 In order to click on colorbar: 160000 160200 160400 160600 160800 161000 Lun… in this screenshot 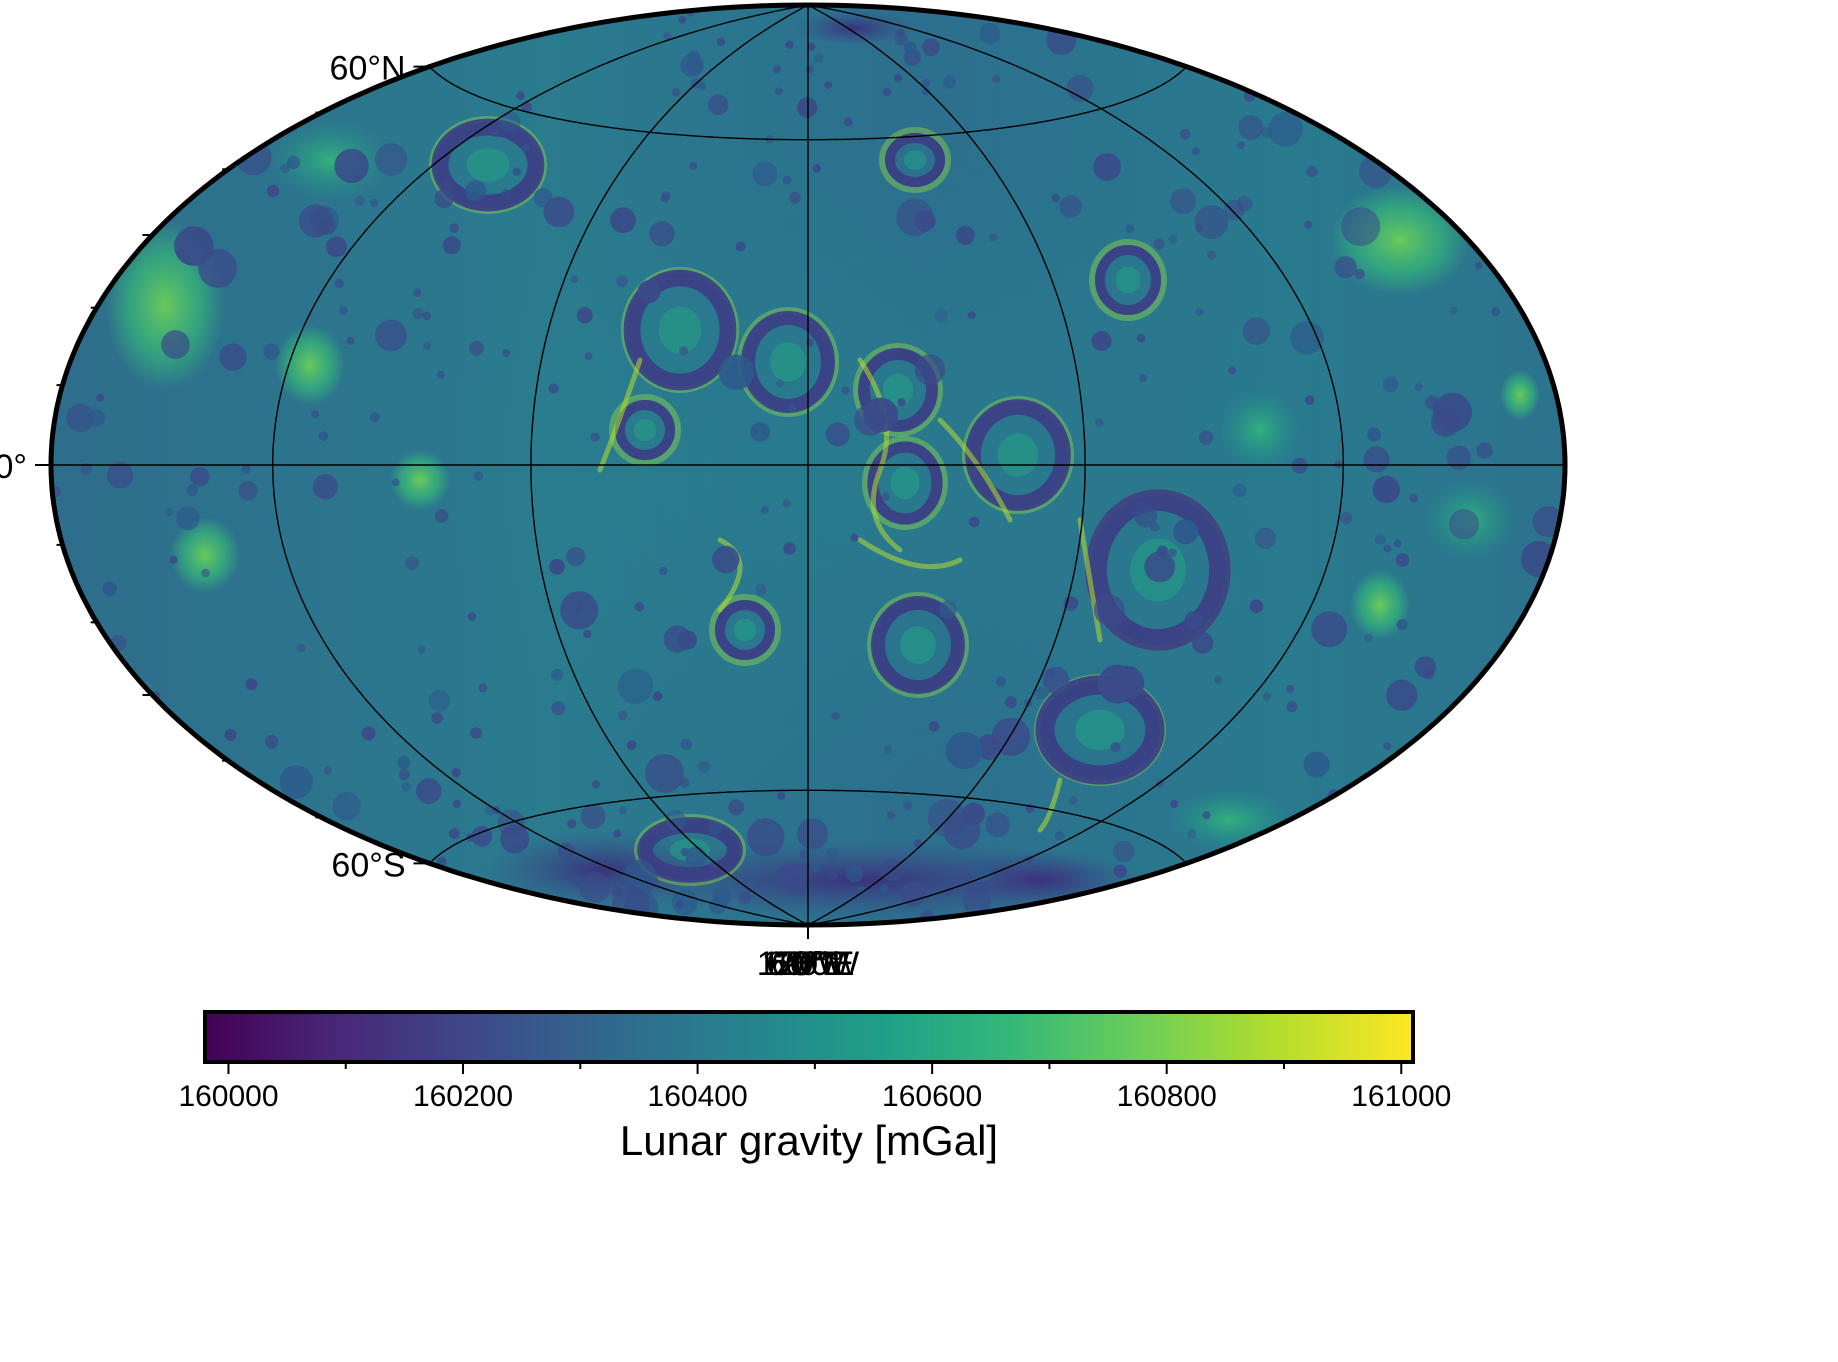, I will do `click(814, 1087)`.